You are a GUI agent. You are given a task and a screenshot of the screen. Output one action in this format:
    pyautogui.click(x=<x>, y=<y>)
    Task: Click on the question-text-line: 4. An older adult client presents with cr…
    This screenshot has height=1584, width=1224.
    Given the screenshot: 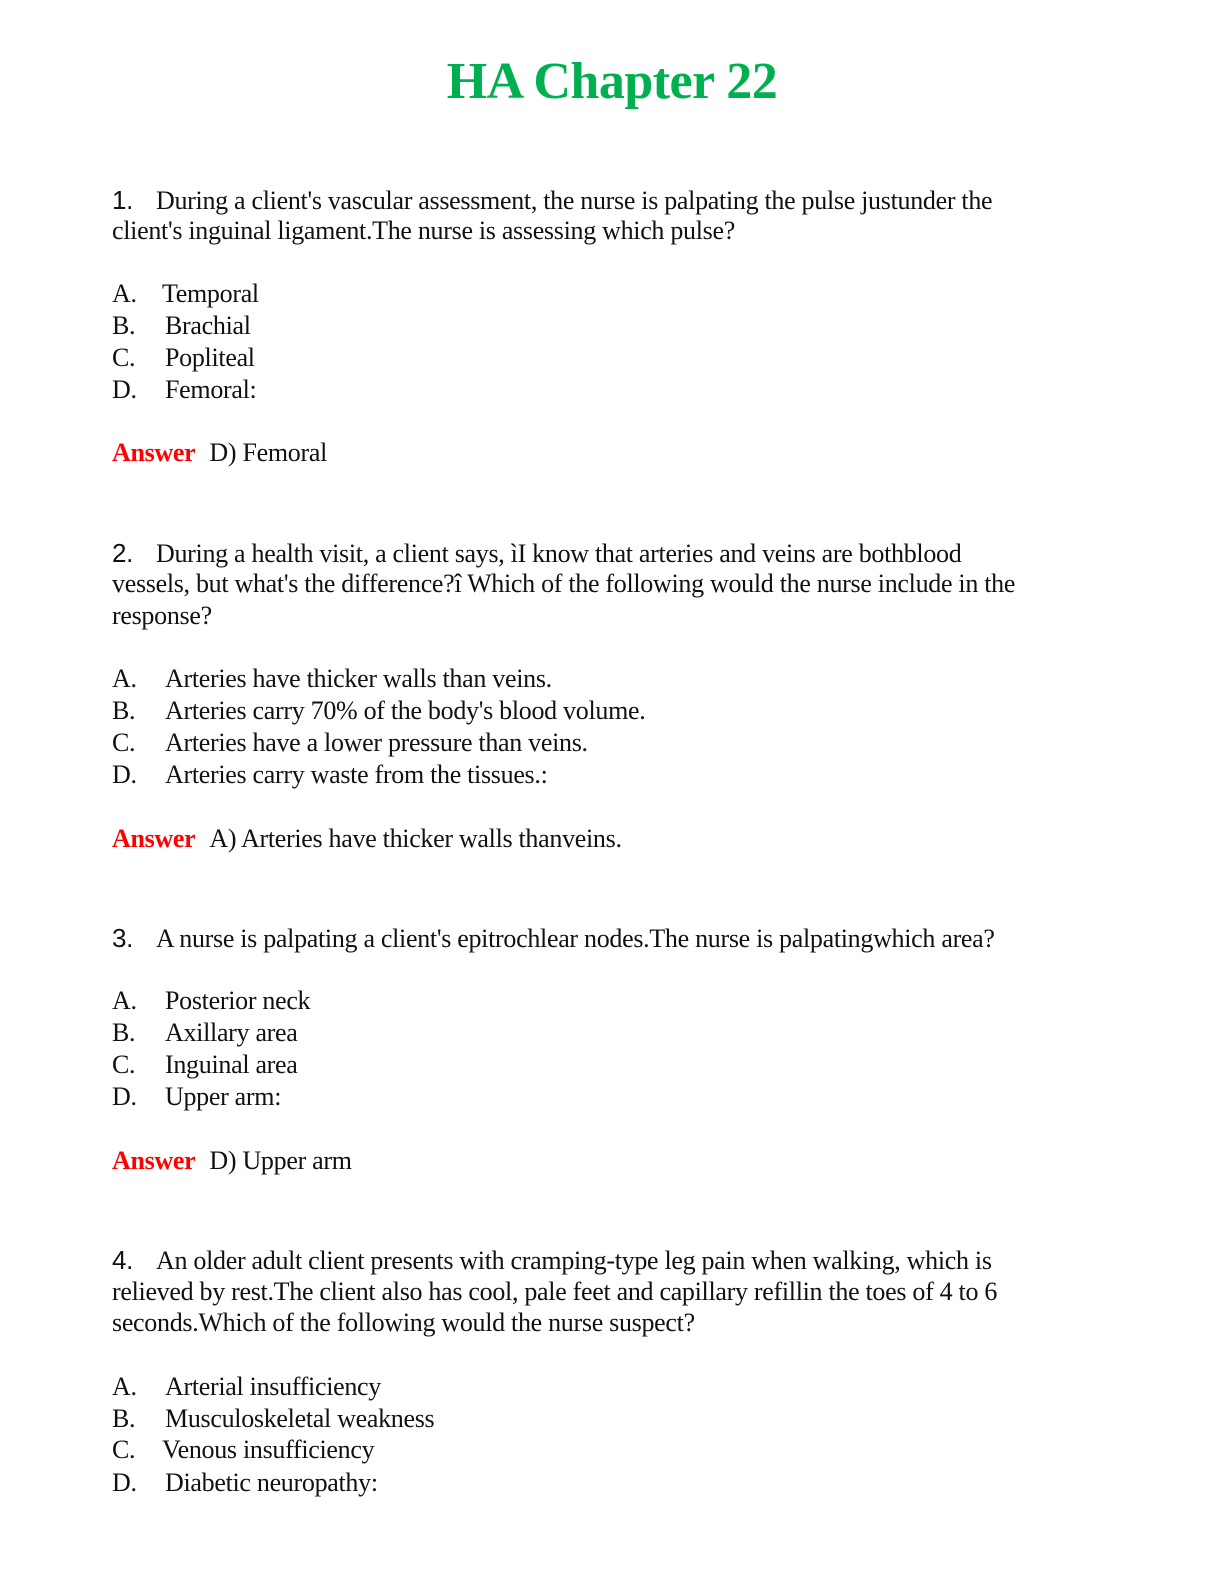 What is the action you would take?
    pyautogui.click(x=552, y=1260)
    